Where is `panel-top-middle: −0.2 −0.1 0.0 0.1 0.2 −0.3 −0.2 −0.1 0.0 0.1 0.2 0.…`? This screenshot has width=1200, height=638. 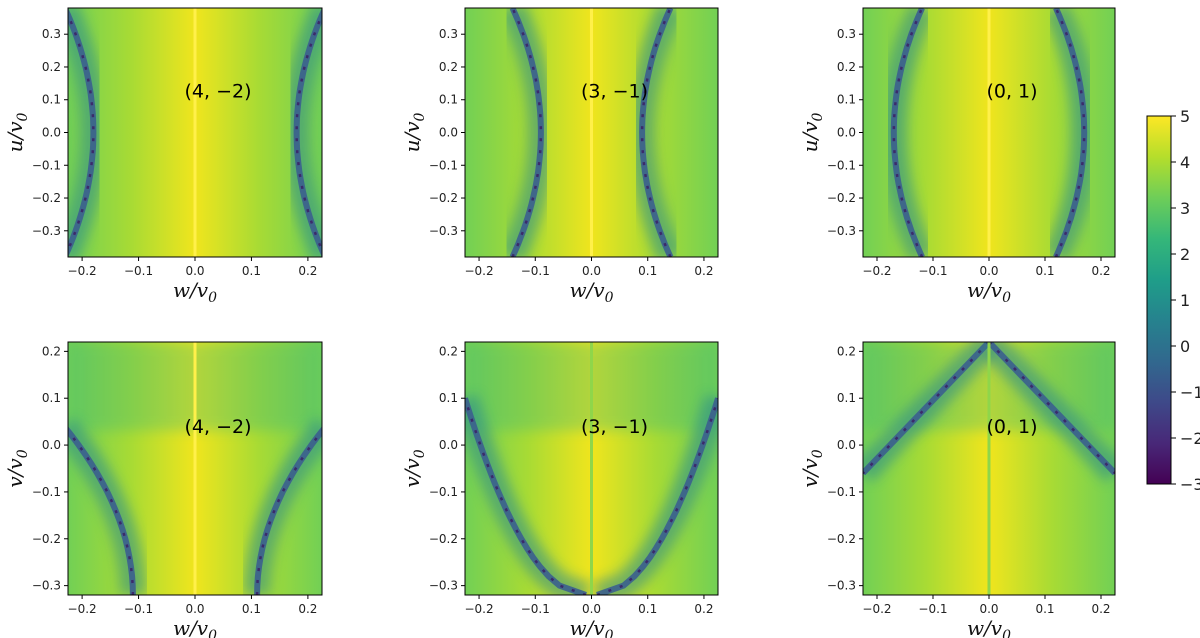 panel-top-middle: −0.2 −0.1 0.0 0.1 0.2 −0.3 −0.2 −0.1 0.0 0.1 0.2 0.… is located at coordinates (559, 156).